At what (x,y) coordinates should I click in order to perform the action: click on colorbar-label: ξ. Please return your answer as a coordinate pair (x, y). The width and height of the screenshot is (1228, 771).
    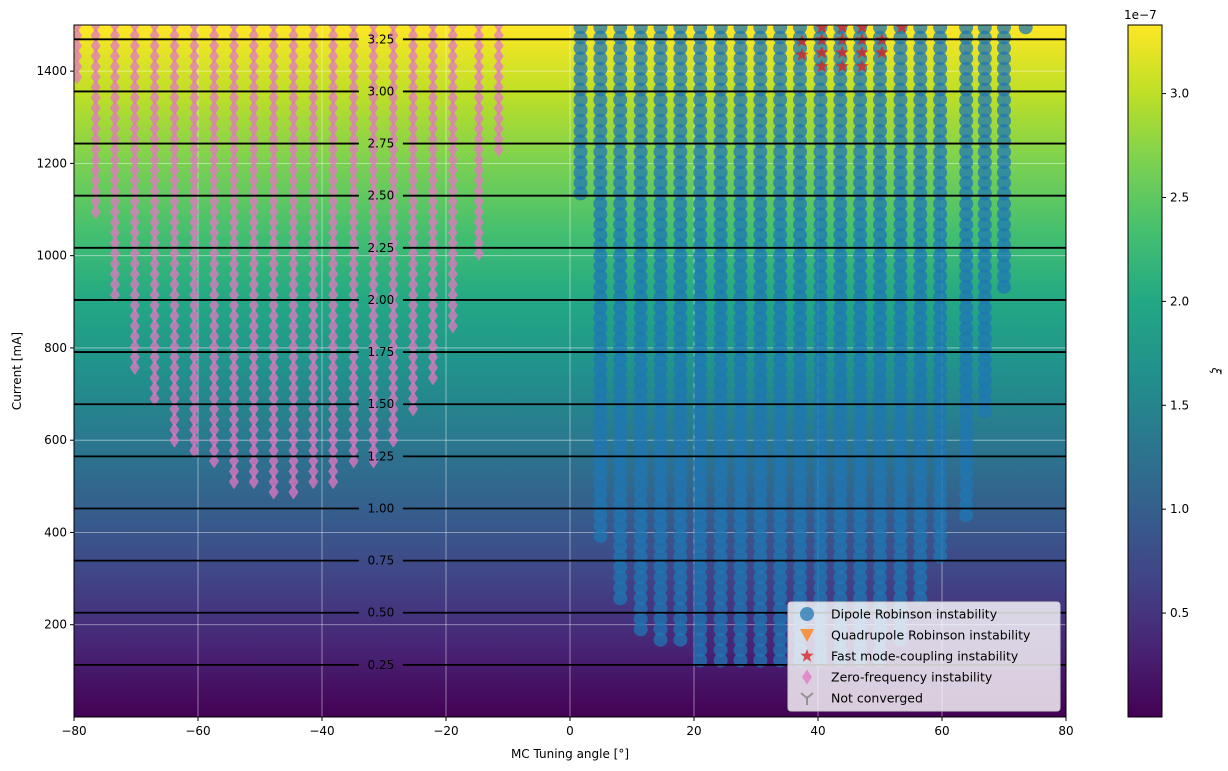
    Looking at the image, I should click on (1216, 371).